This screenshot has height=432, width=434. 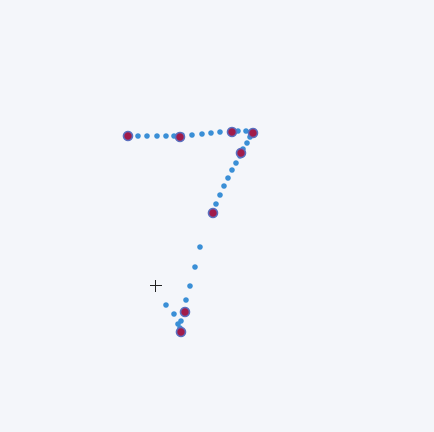 I want to click on trail-dots, so click(x=190, y=232).